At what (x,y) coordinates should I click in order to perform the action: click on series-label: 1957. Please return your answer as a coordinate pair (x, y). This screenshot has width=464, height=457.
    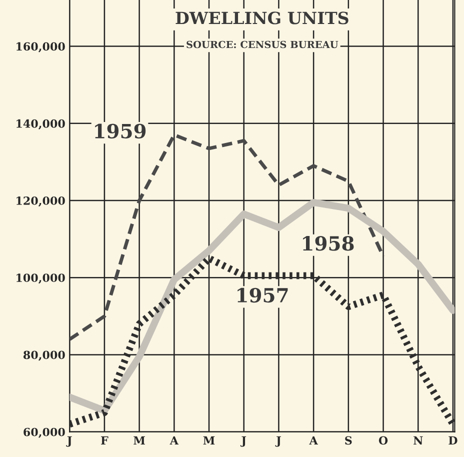
    Looking at the image, I should click on (263, 295).